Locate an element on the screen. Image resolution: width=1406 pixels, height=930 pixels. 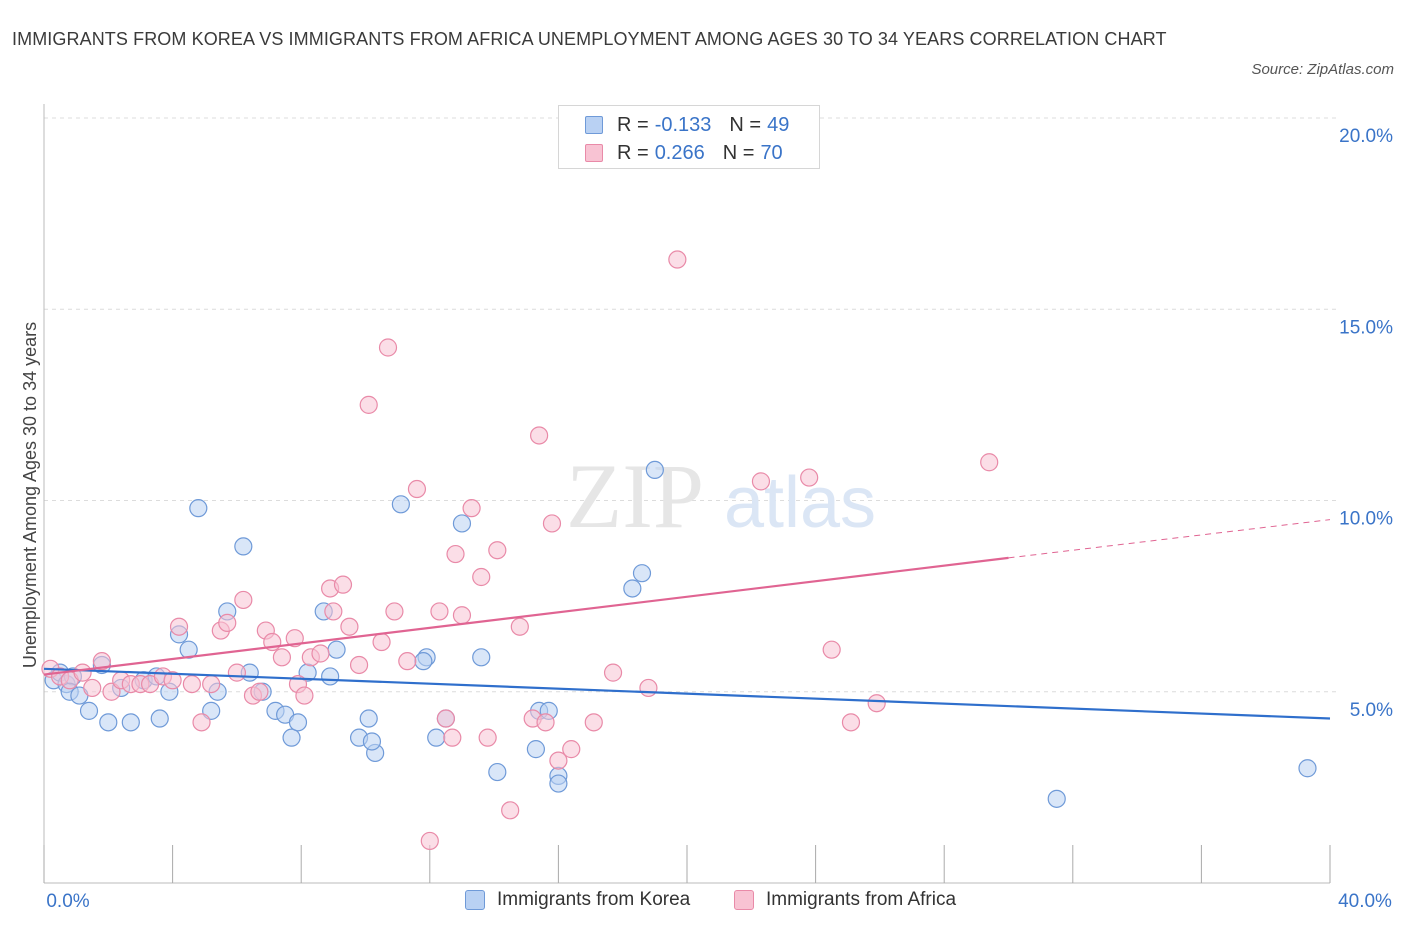
korea-swatch is located at coordinates (594, 125).